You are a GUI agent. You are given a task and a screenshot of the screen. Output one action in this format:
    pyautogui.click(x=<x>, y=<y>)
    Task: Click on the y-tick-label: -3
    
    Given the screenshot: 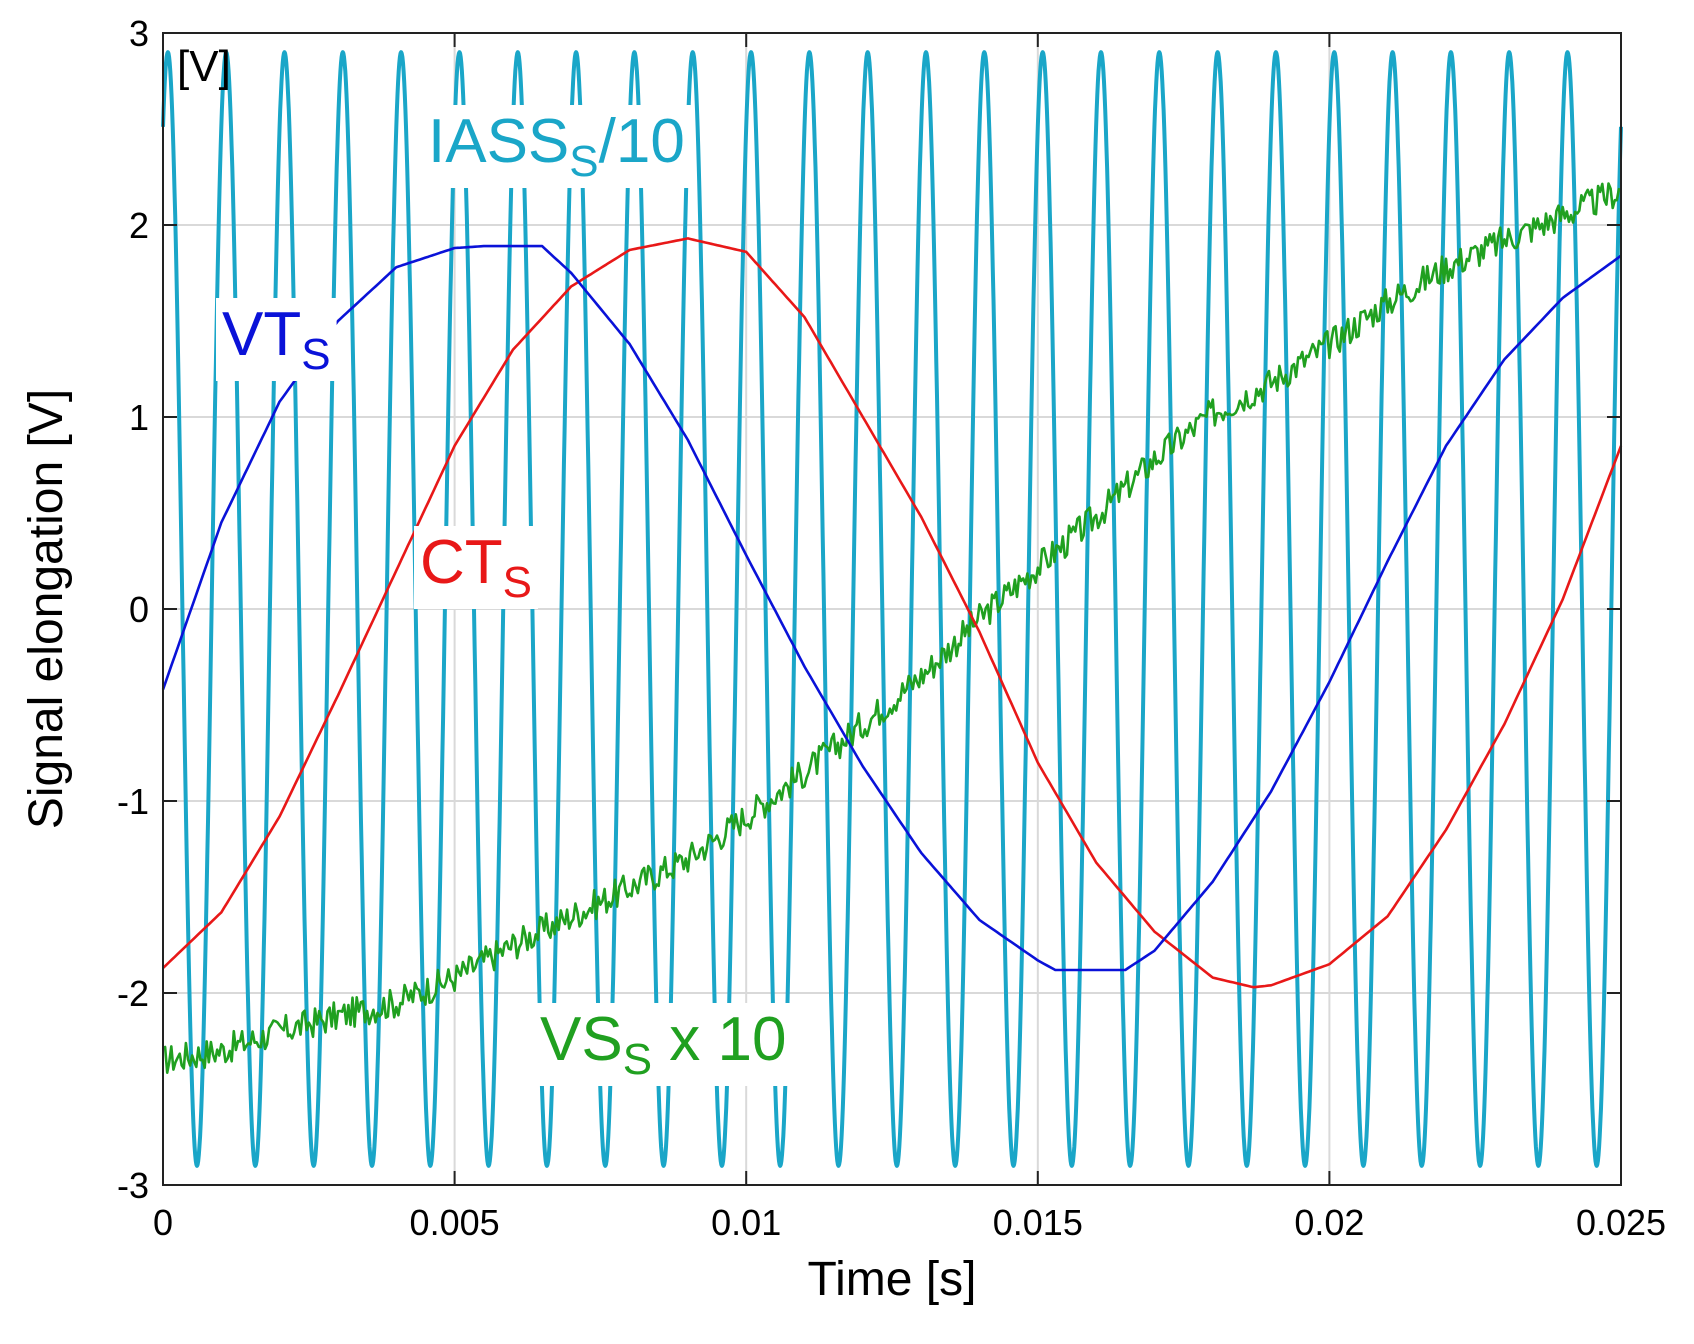 What is the action you would take?
    pyautogui.click(x=133, y=1185)
    